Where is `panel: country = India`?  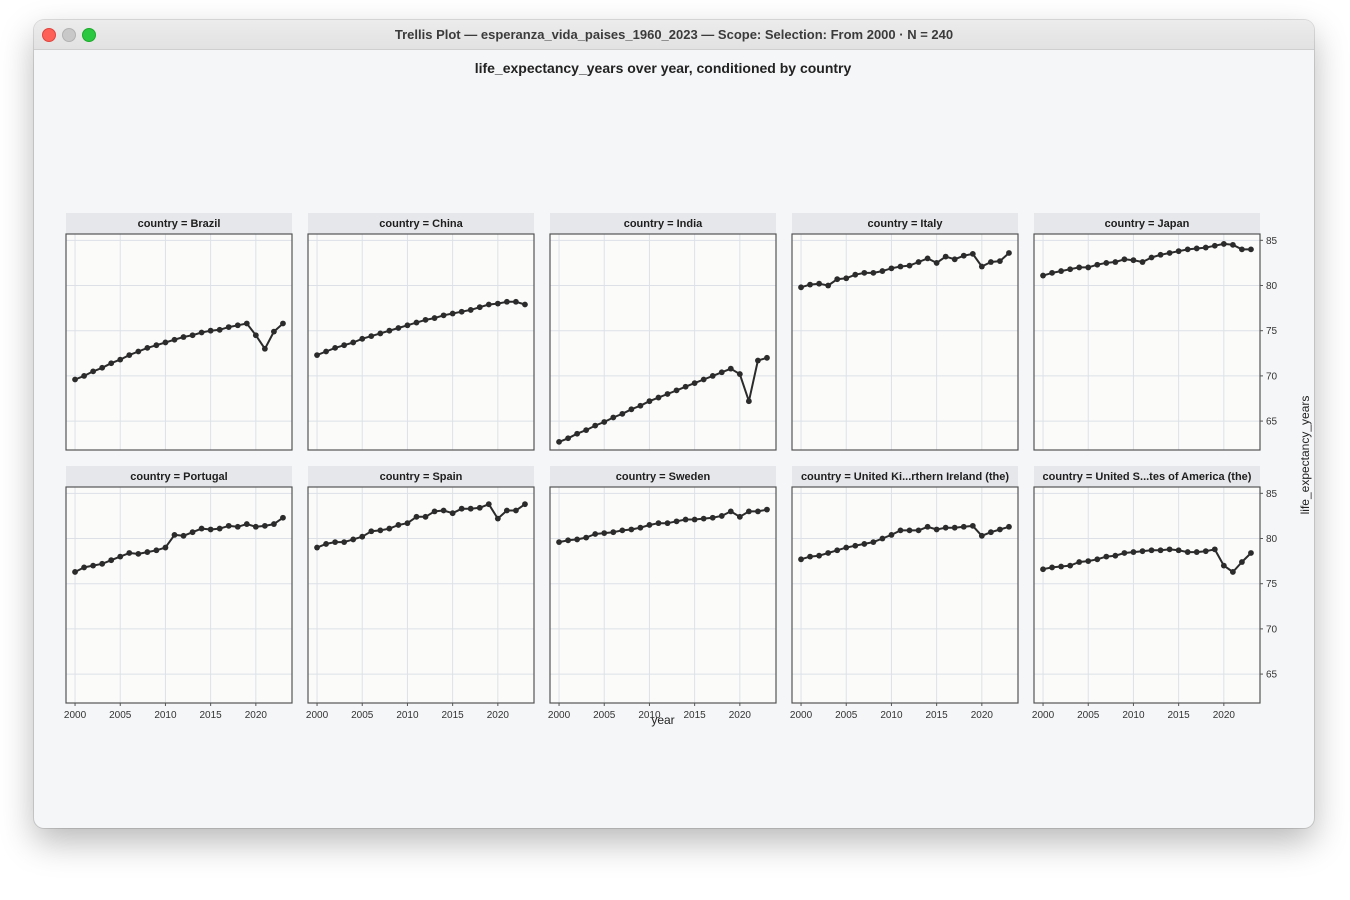
panel: country = India is located at coordinates (663, 332).